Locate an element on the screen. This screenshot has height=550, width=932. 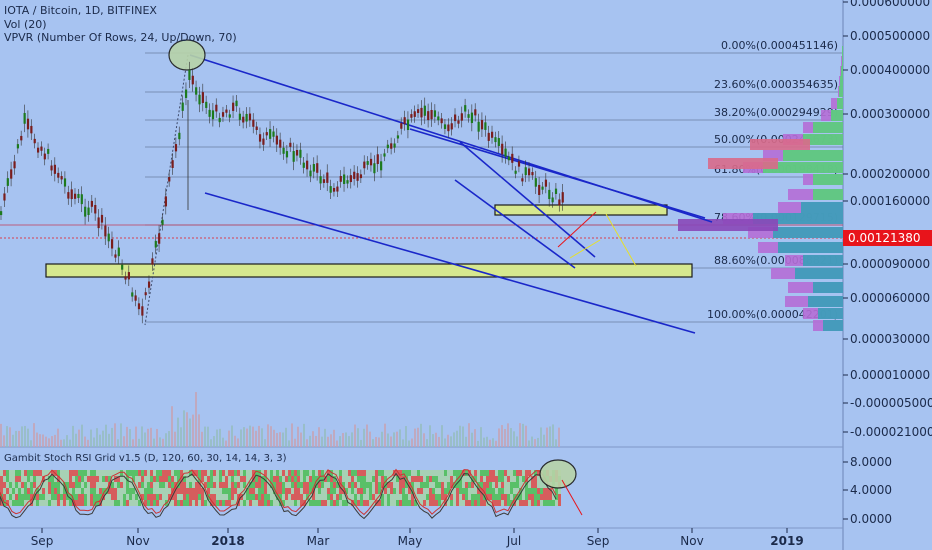
price-tick-label: 0.000200000 is located at coordinates (890, 174).